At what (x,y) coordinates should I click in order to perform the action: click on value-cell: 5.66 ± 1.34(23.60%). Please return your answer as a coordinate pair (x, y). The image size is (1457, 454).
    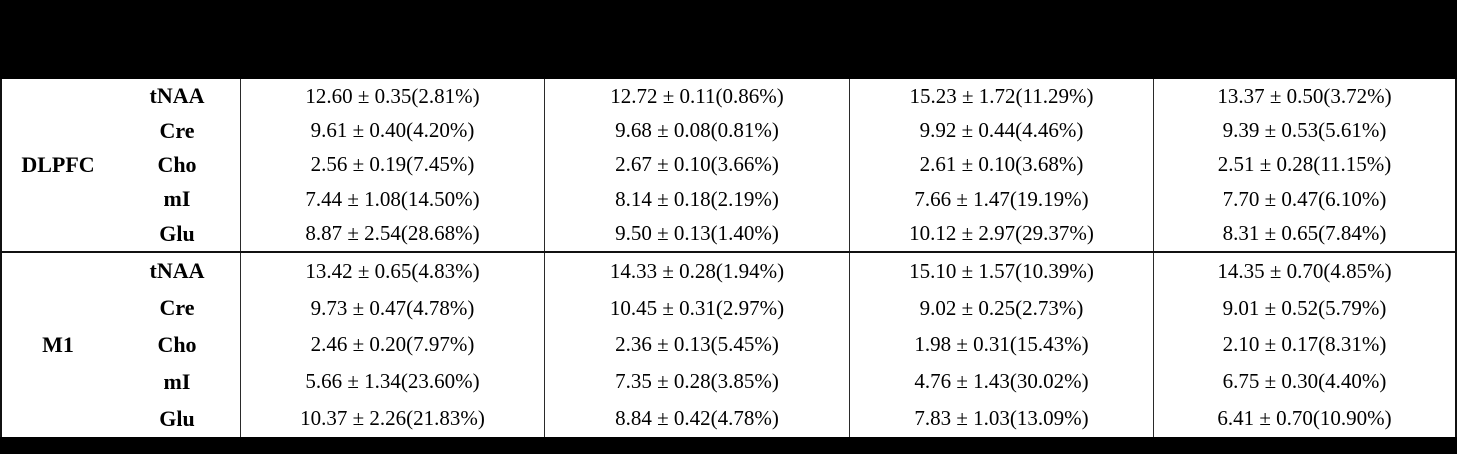
    Looking at the image, I should click on (392, 382).